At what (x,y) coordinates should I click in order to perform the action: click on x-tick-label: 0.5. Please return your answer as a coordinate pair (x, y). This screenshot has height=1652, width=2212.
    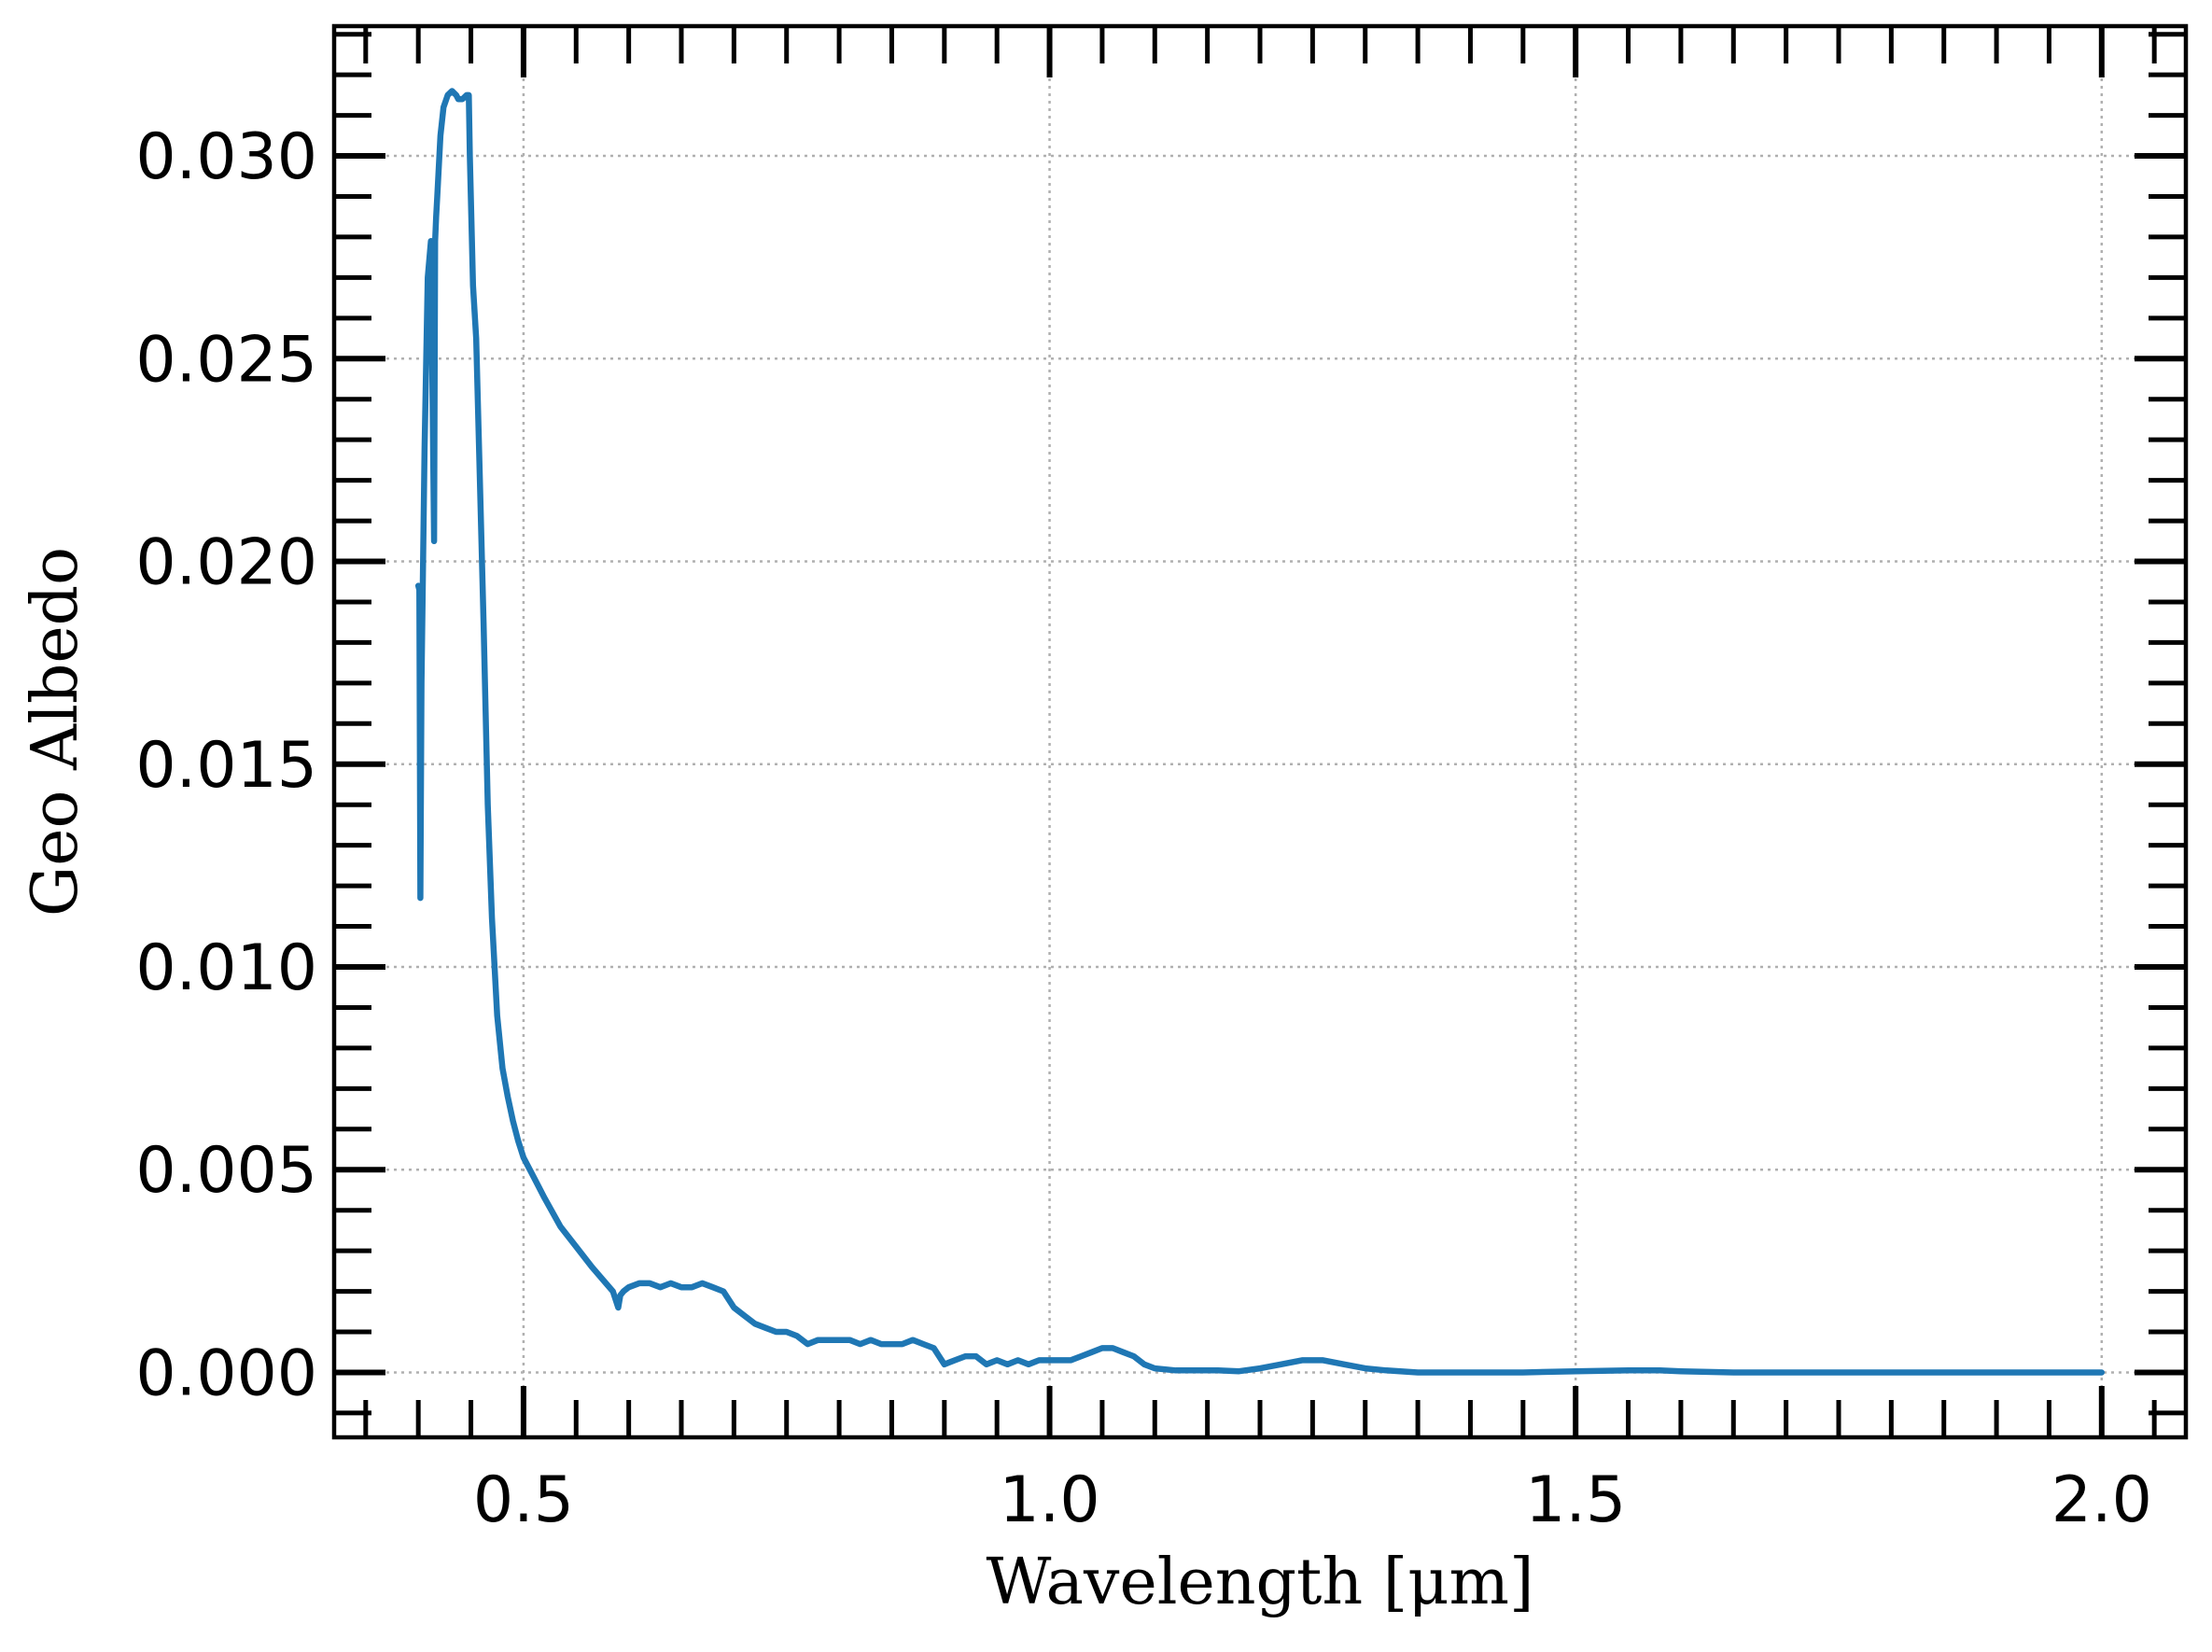
    Looking at the image, I should click on (523, 1500).